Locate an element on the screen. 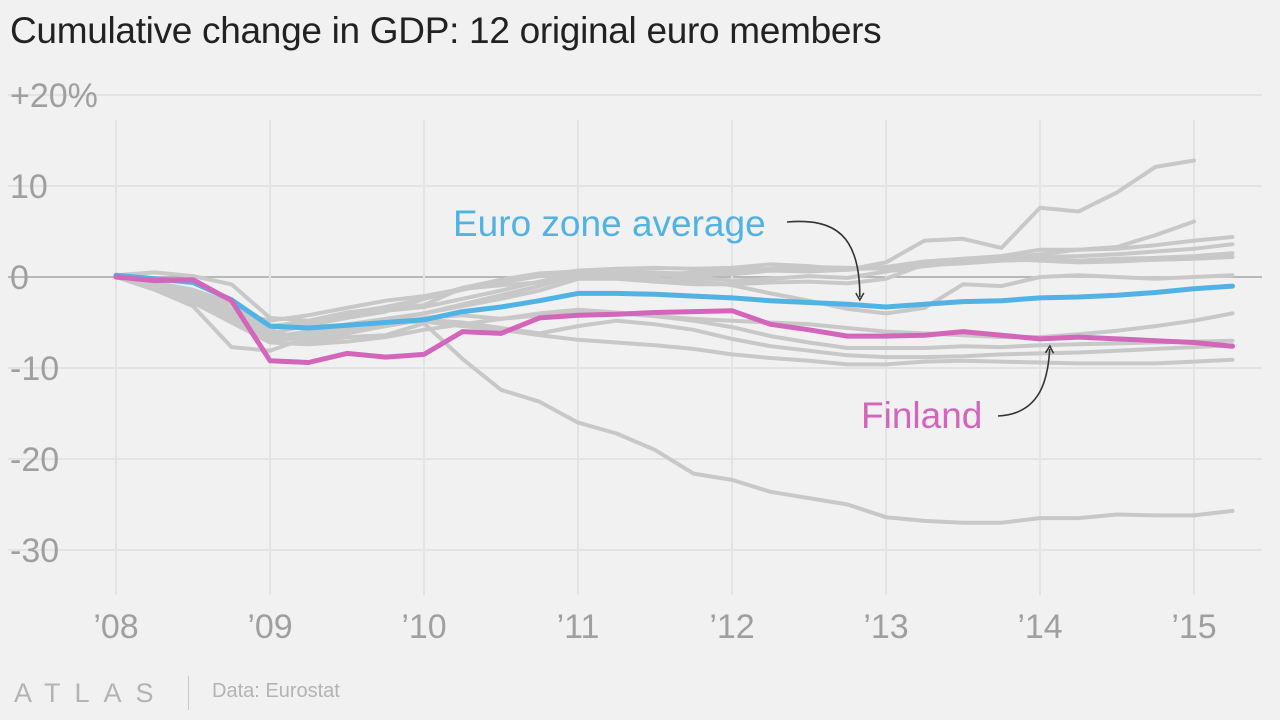  finland-line is located at coordinates (674, 319).